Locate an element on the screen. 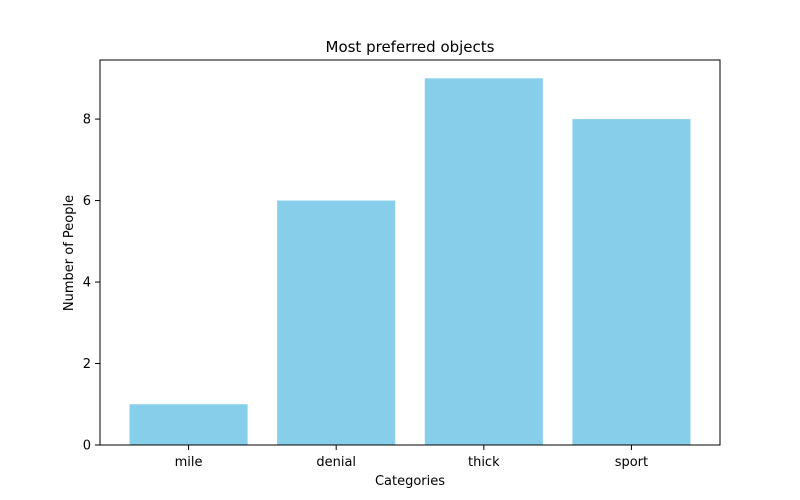 The image size is (800, 500). bar-denial is located at coordinates (336, 322).